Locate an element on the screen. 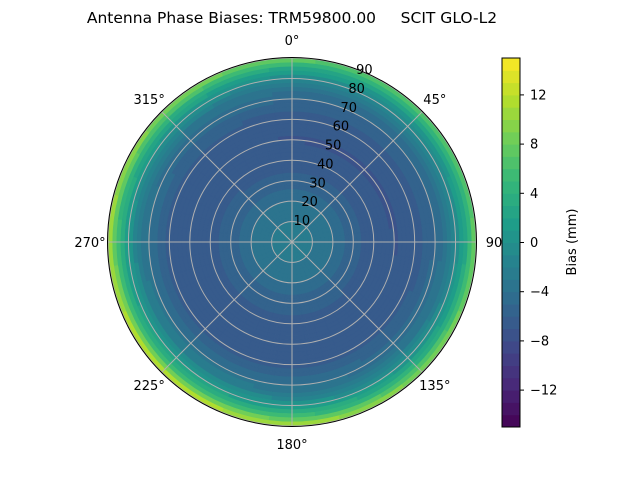 The image size is (640, 480). angular-tick-label: 270° is located at coordinates (89, 243).